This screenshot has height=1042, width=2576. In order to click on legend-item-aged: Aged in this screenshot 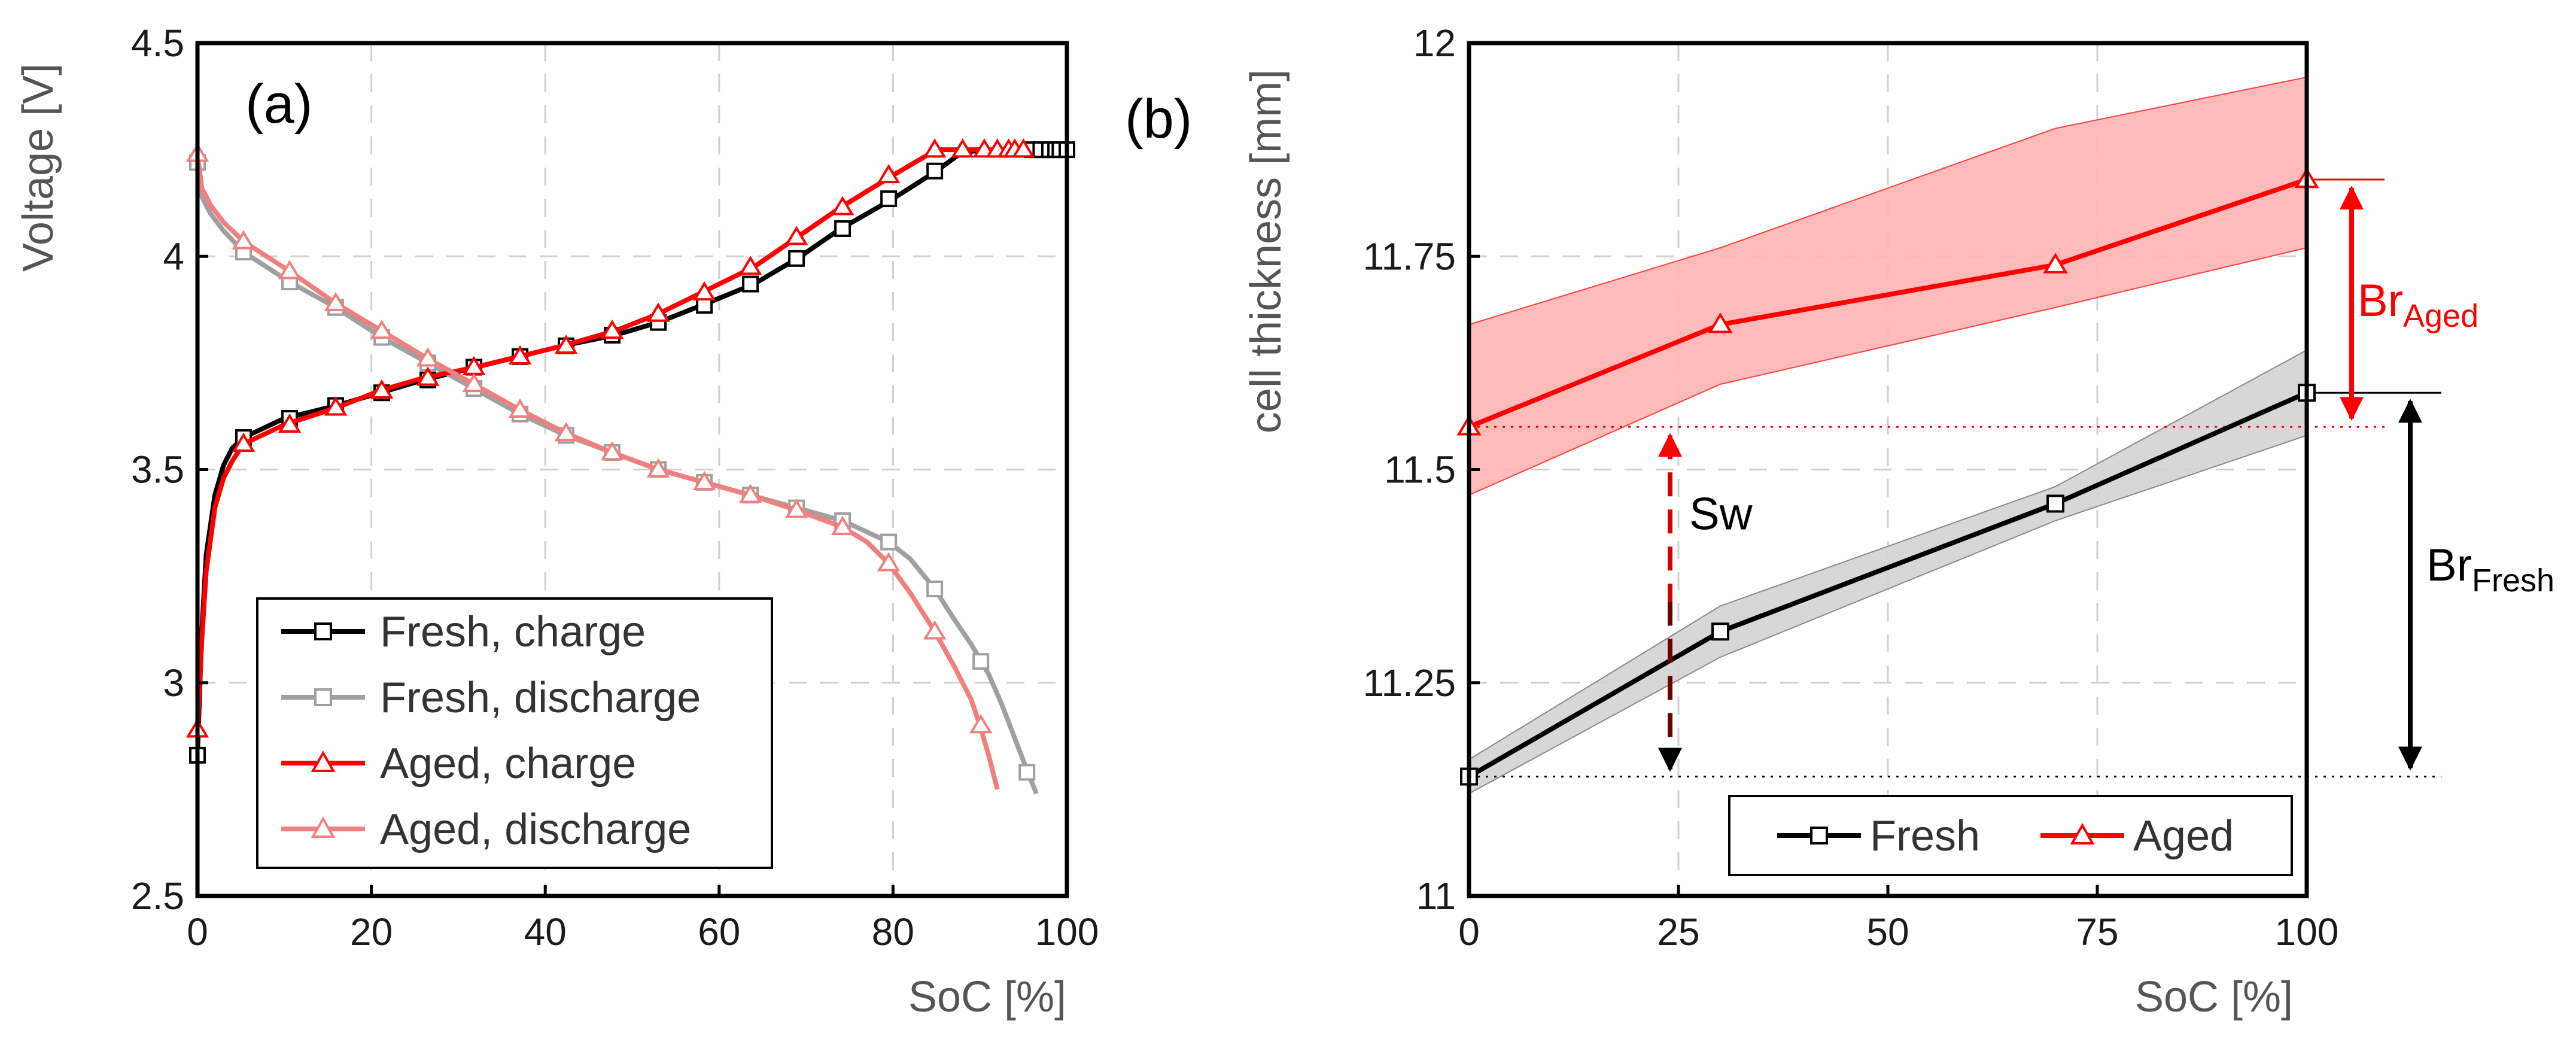, I will do `click(2137, 836)`.